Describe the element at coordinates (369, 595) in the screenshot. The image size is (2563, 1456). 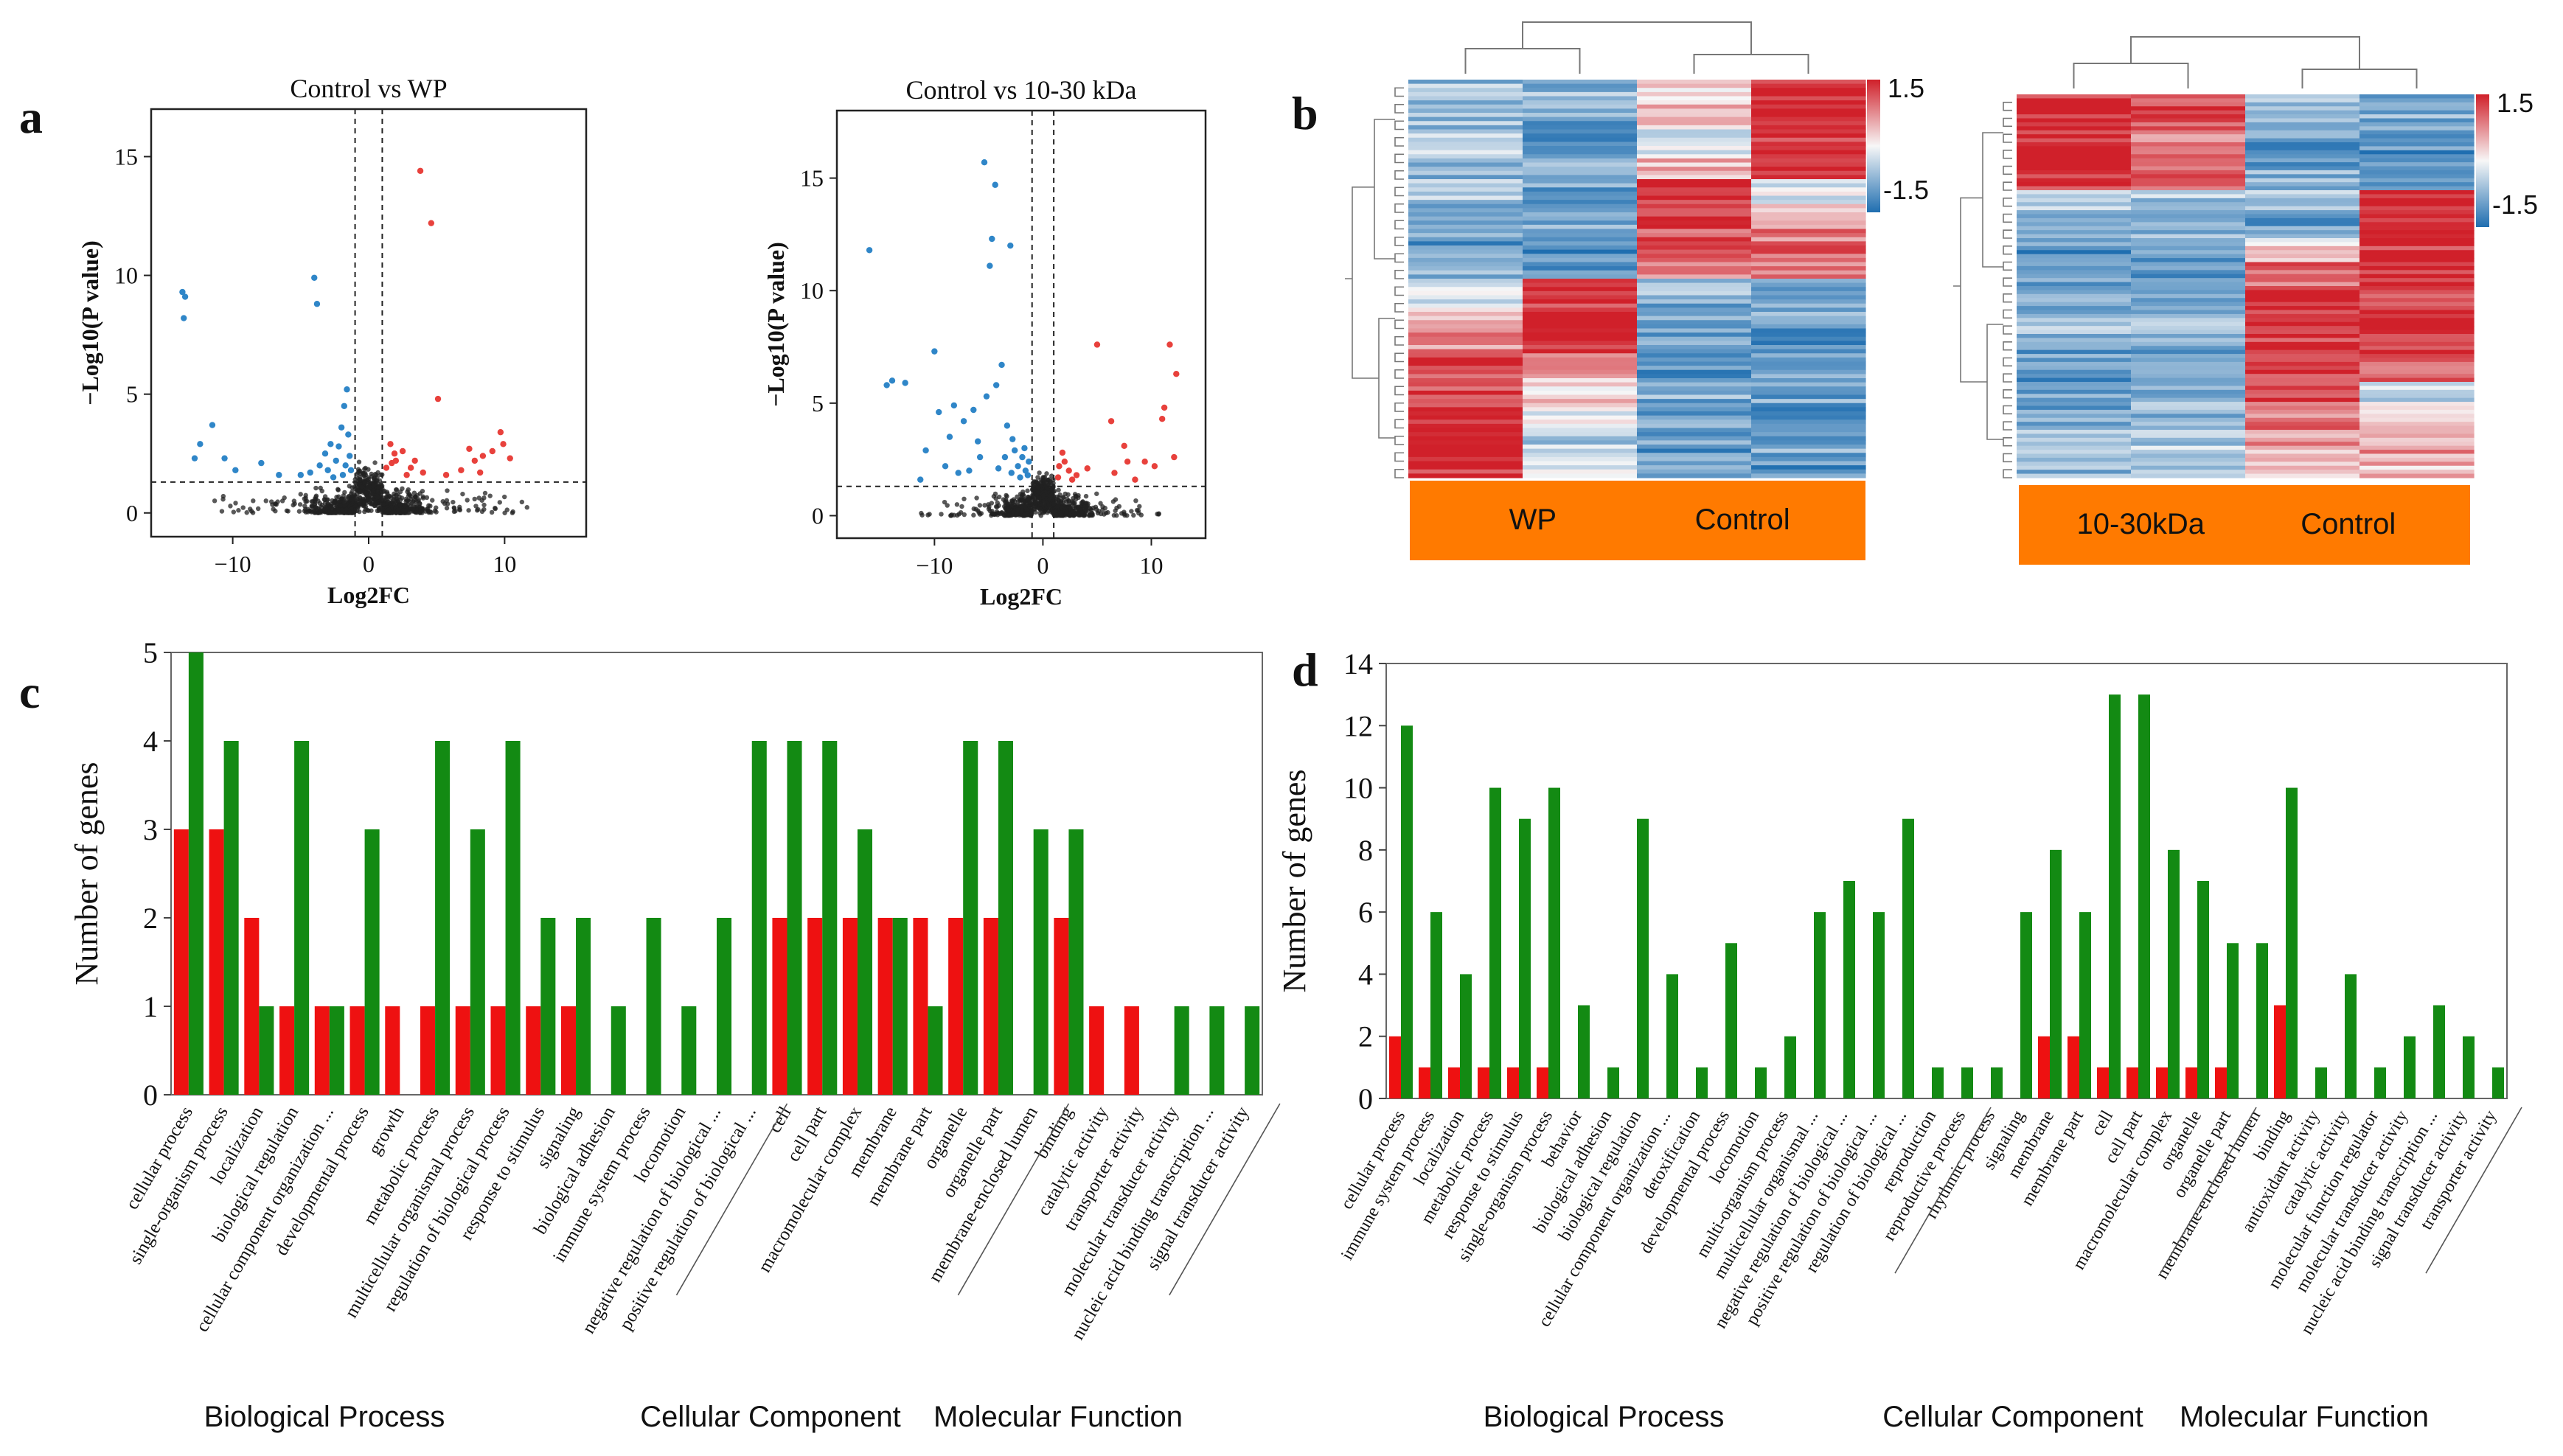
I see `x-axis-label: Log2FC` at that location.